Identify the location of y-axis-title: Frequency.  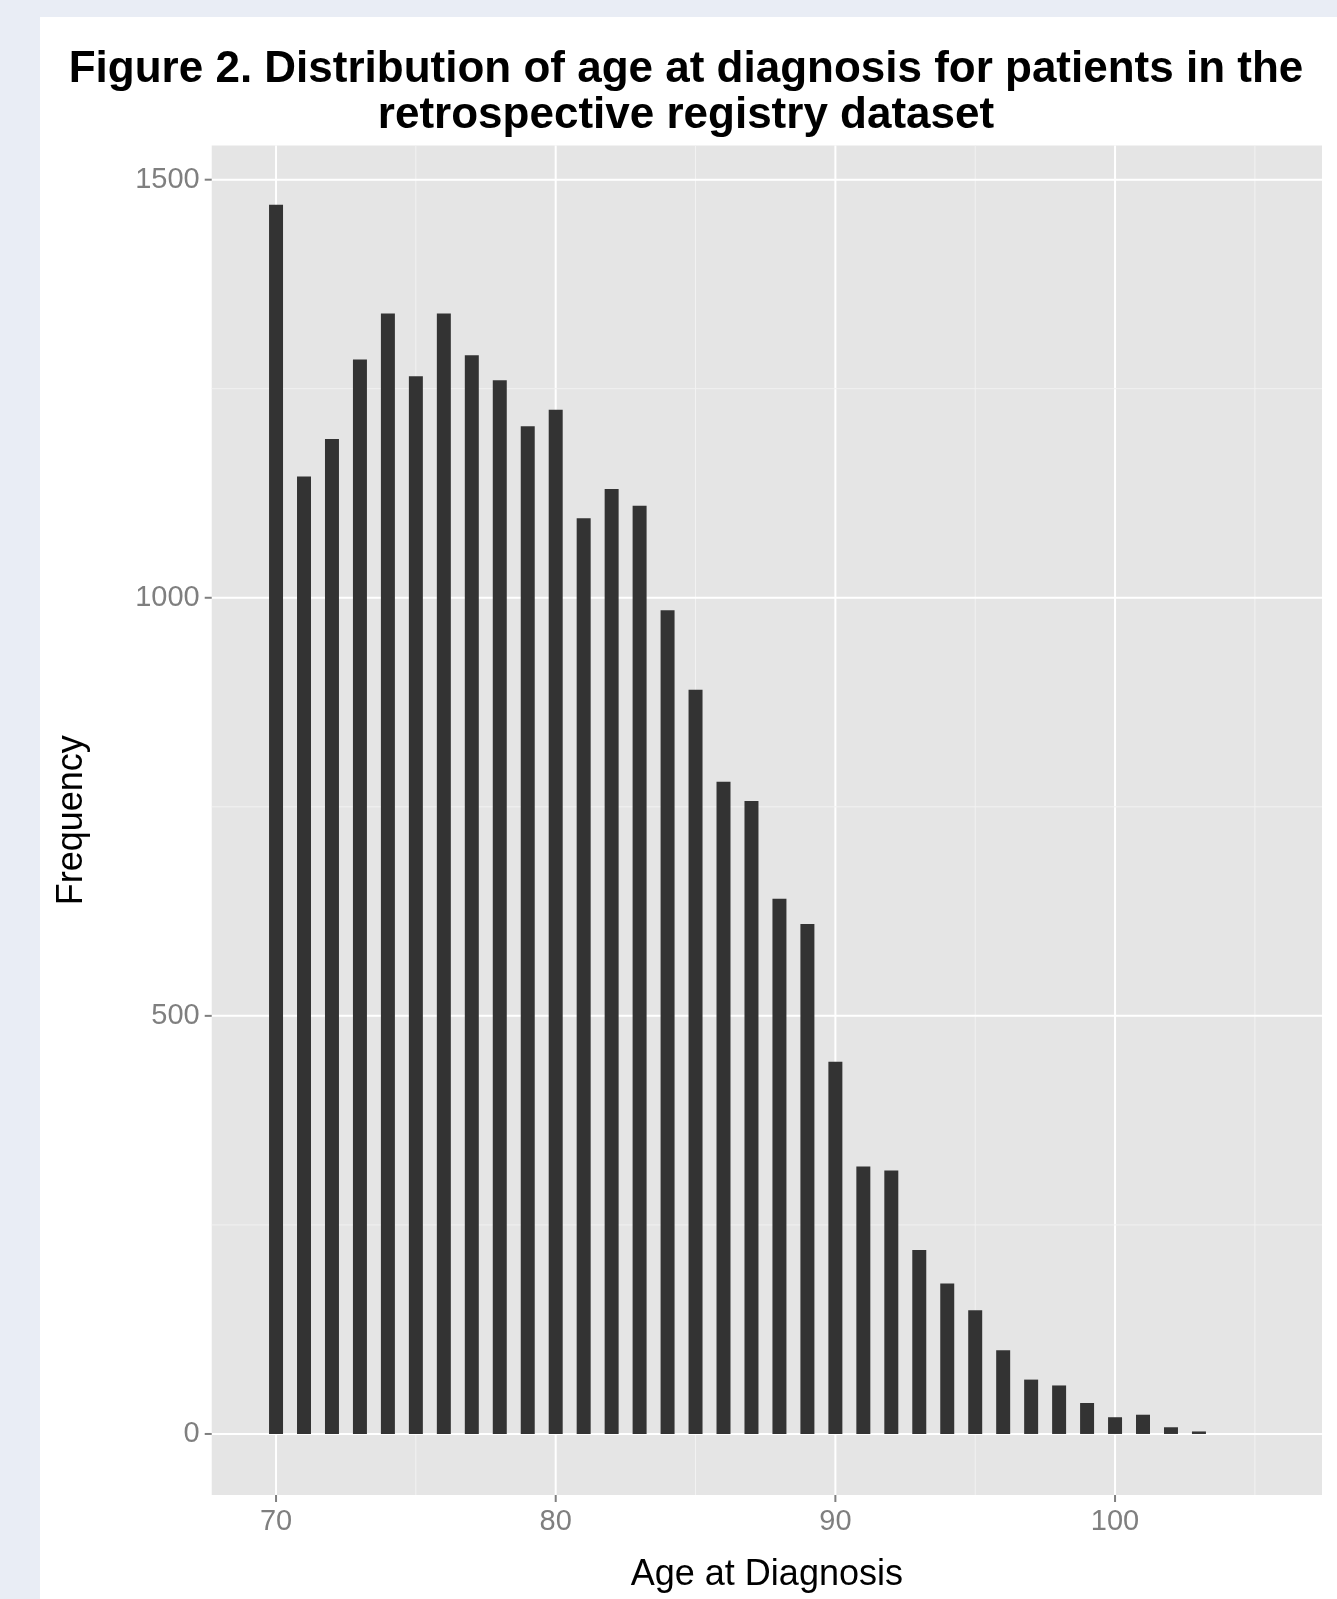
(69, 820).